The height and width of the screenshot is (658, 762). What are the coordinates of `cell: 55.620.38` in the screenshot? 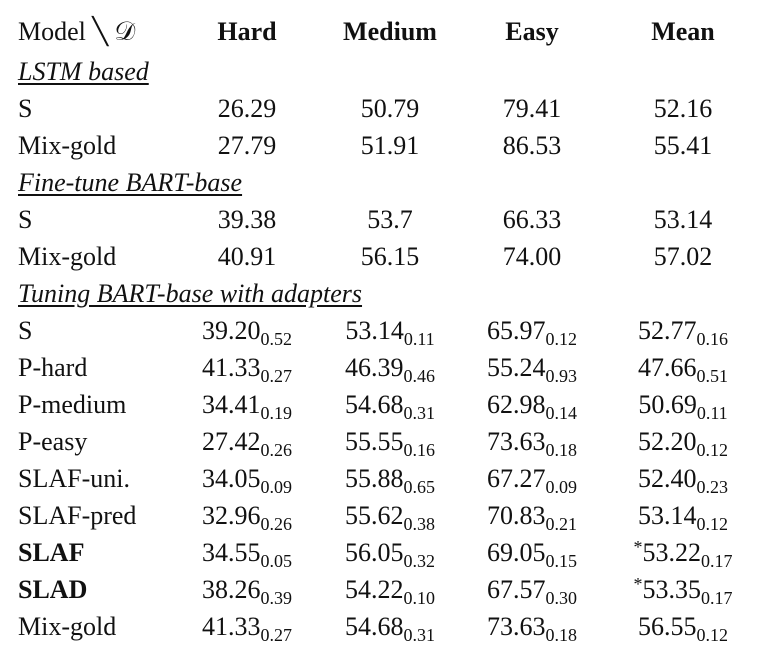 It's located at (390, 517).